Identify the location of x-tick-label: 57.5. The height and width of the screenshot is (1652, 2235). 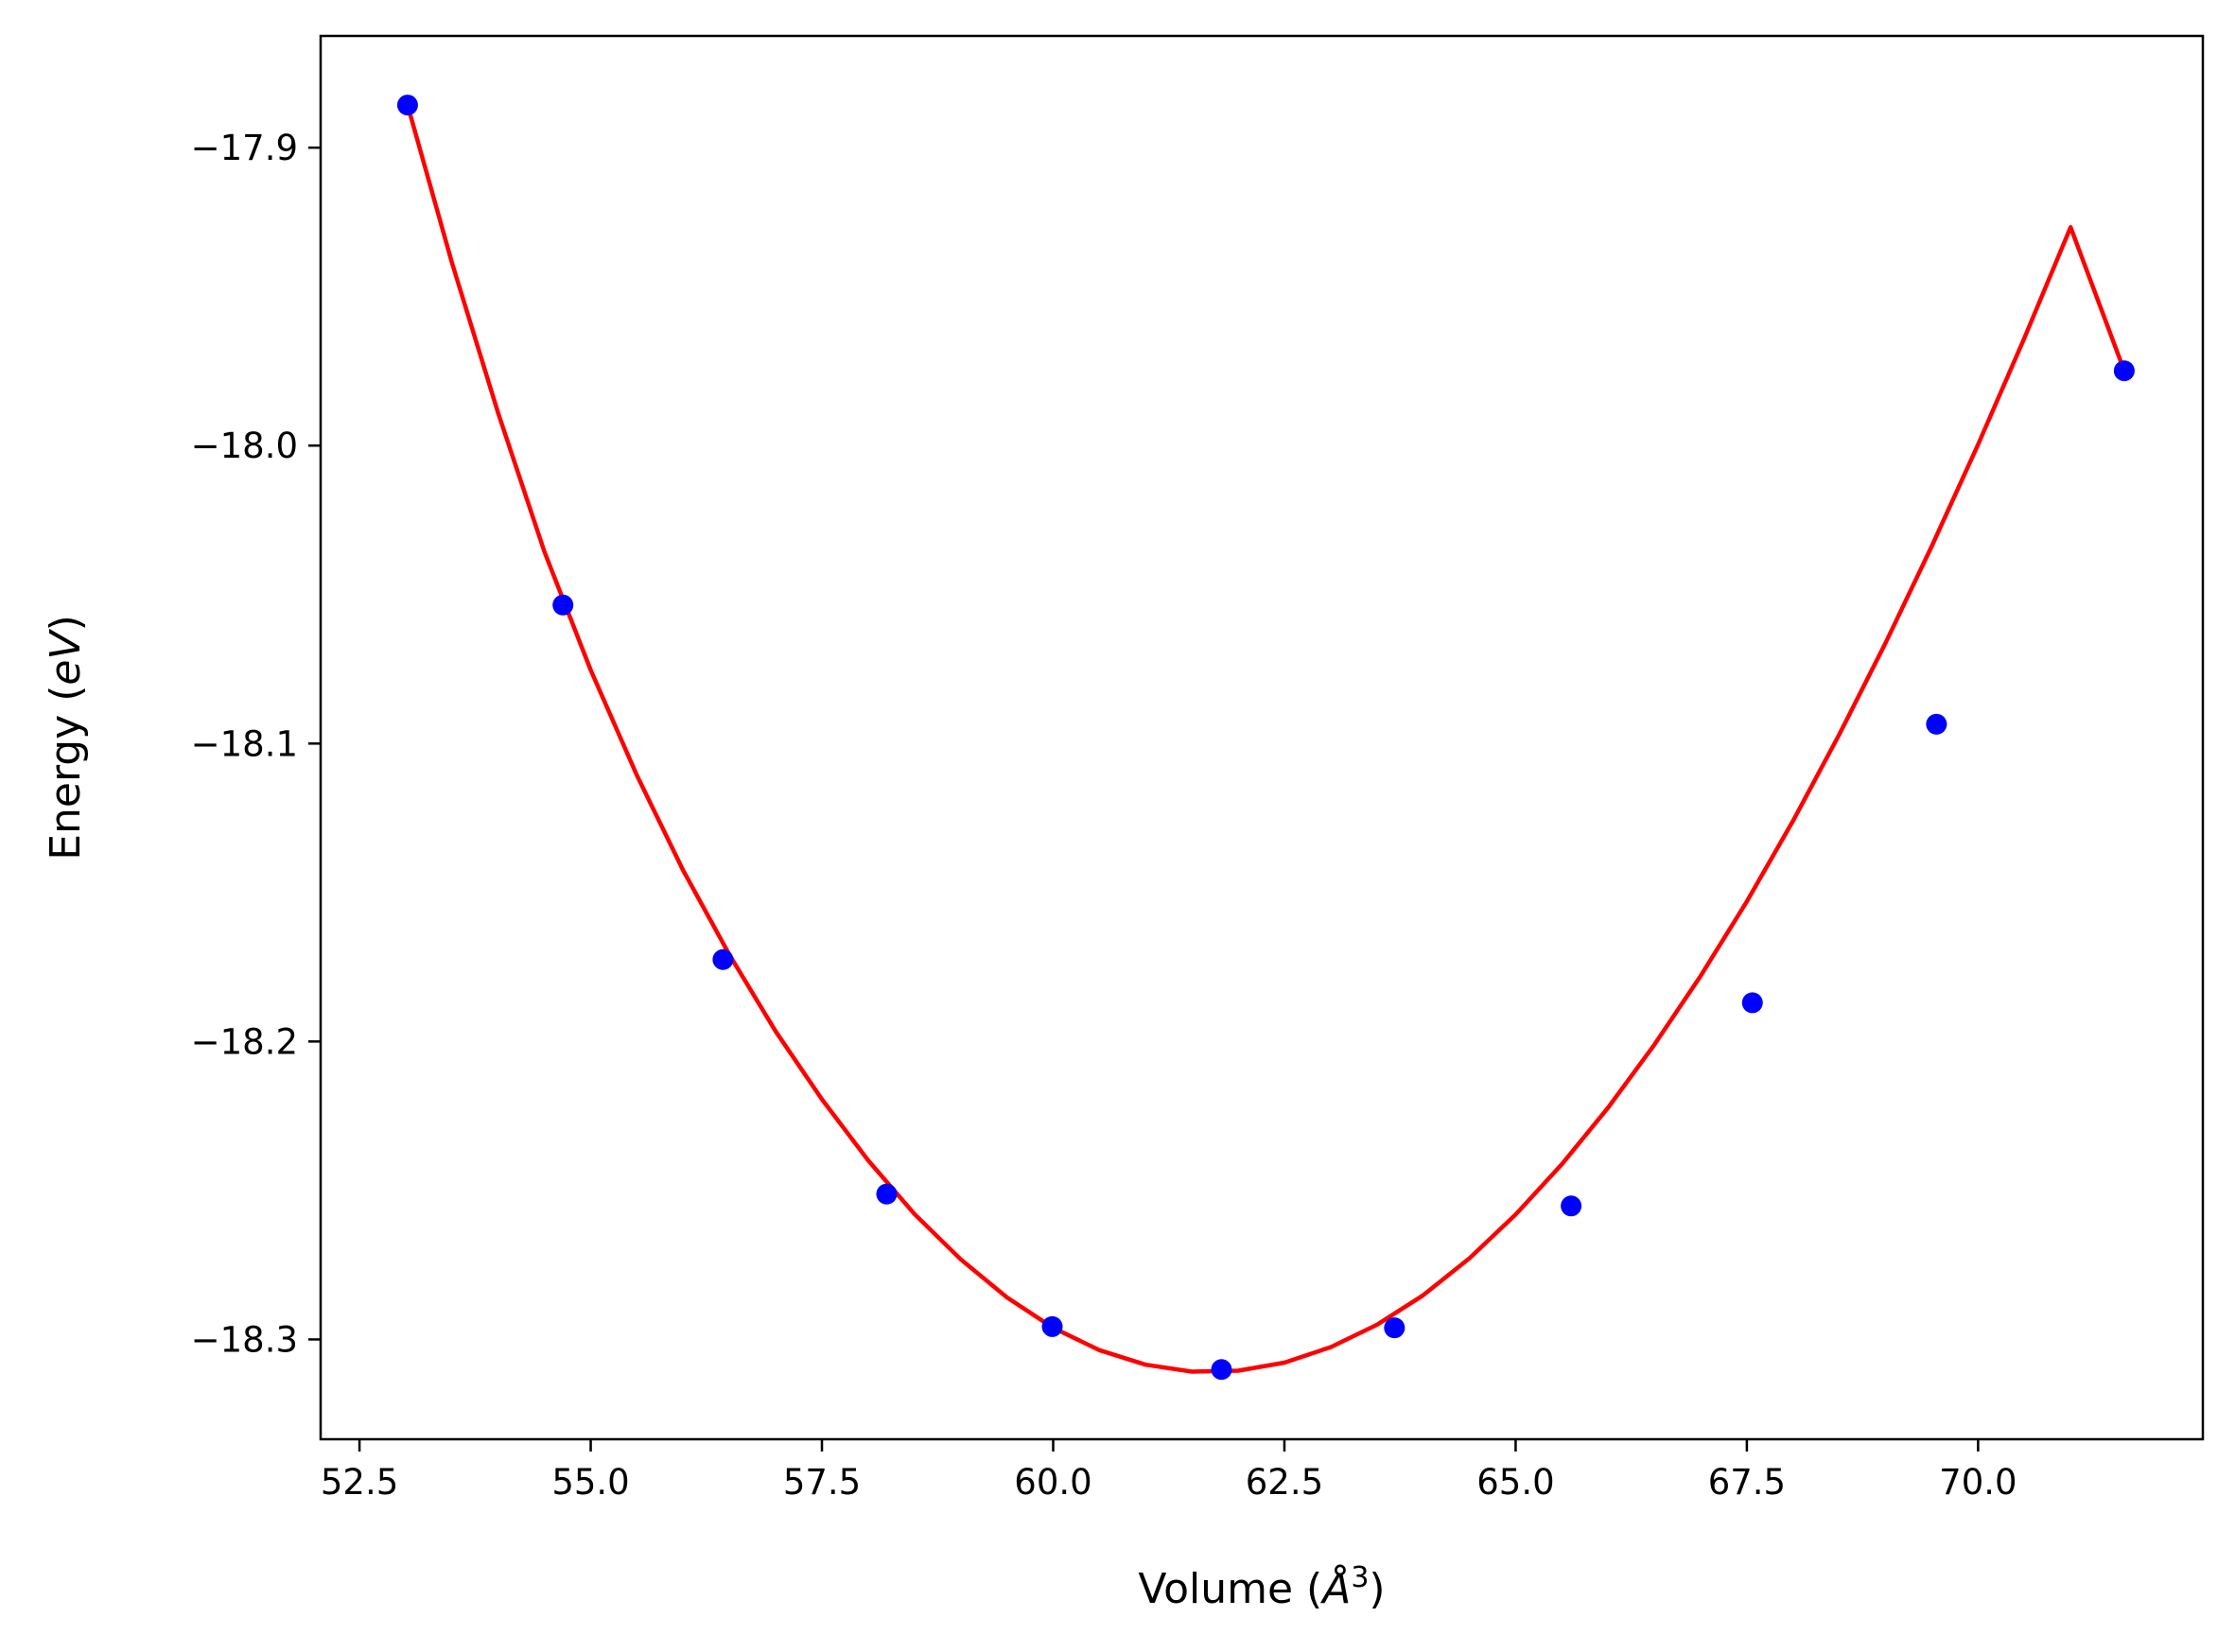
(822, 1483).